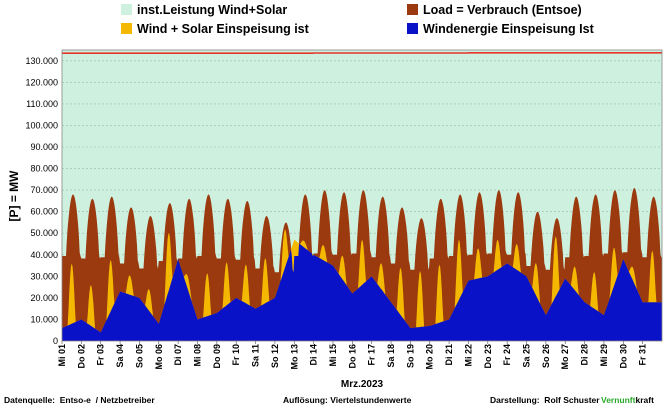 This screenshot has height=409, width=668. What do you see at coordinates (44, 169) in the screenshot?
I see `y-tick-label: 80.000` at bounding box center [44, 169].